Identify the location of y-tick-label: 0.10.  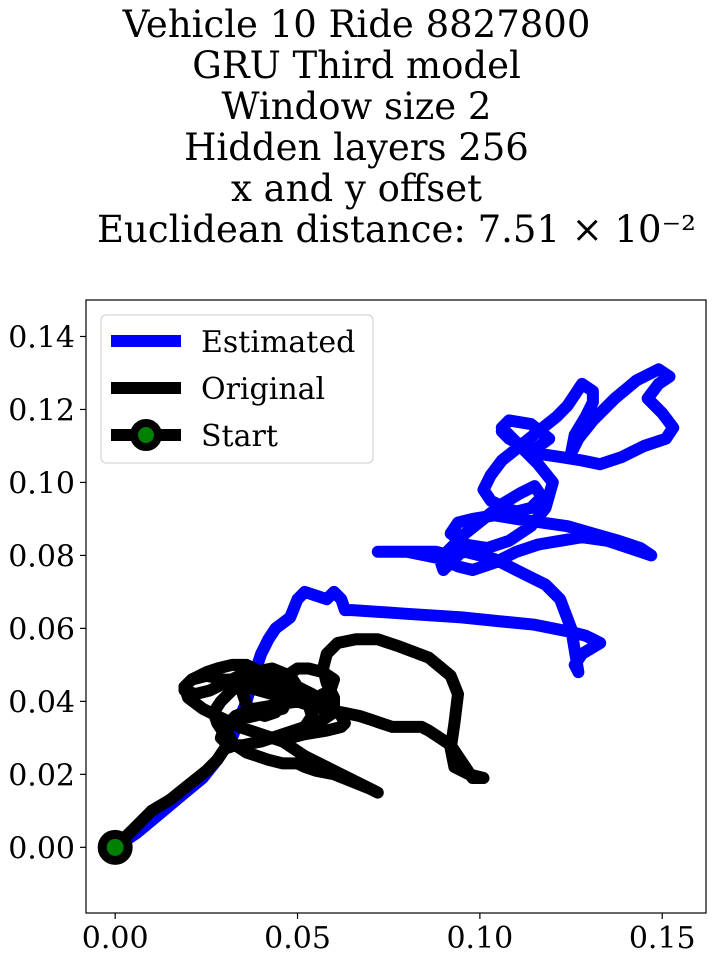
(41, 483).